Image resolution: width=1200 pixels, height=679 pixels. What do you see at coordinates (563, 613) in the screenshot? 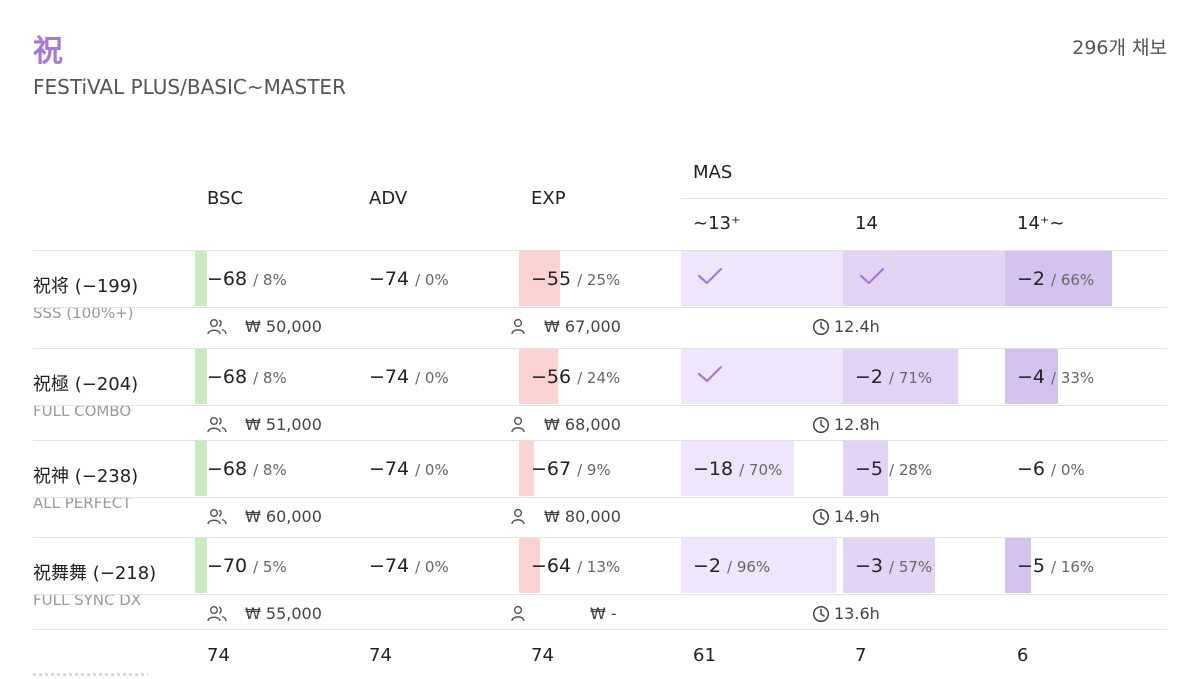
I see `exp-price: ₩ -` at bounding box center [563, 613].